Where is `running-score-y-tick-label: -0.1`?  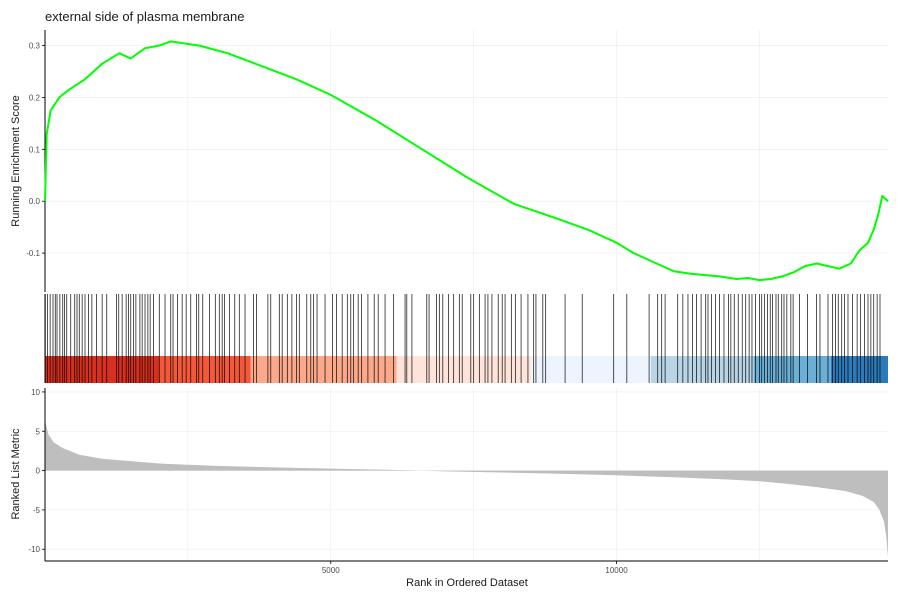
running-score-y-tick-label: -0.1 is located at coordinates (33, 253).